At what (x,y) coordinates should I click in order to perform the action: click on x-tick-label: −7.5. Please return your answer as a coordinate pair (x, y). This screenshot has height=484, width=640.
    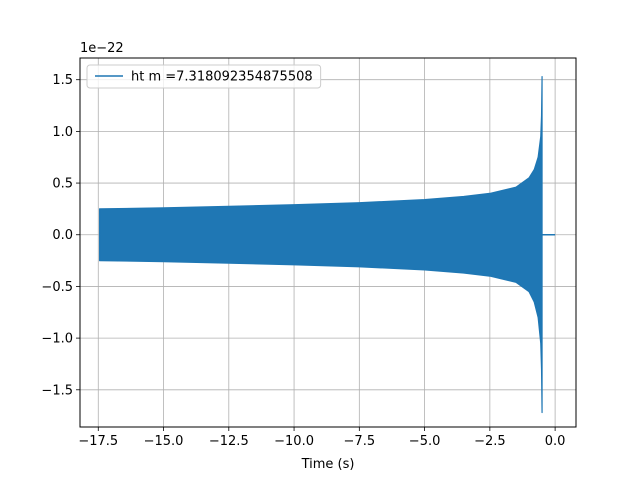
    Looking at the image, I should click on (360, 441).